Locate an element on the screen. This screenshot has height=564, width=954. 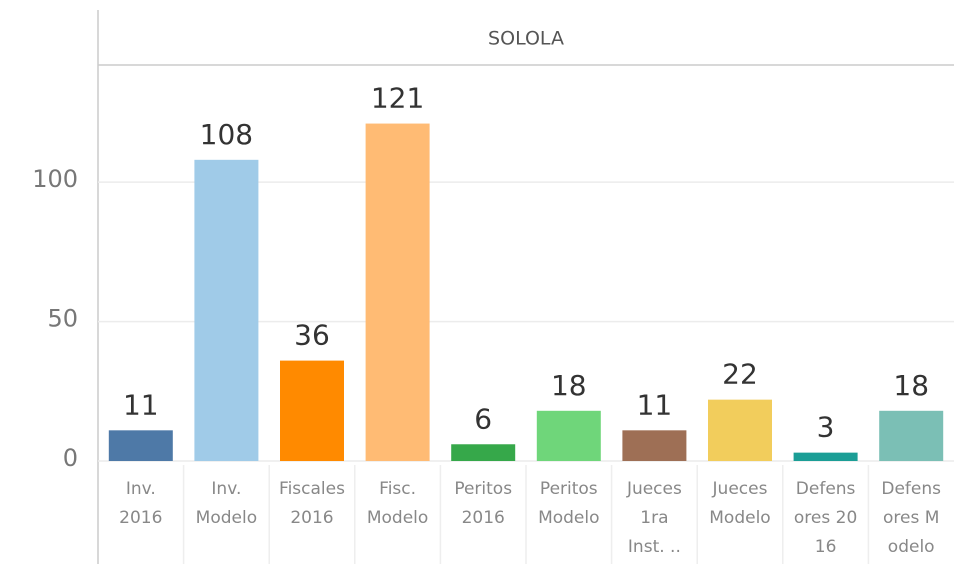
x-tick-label: Inv. Modelo is located at coordinates (226, 503).